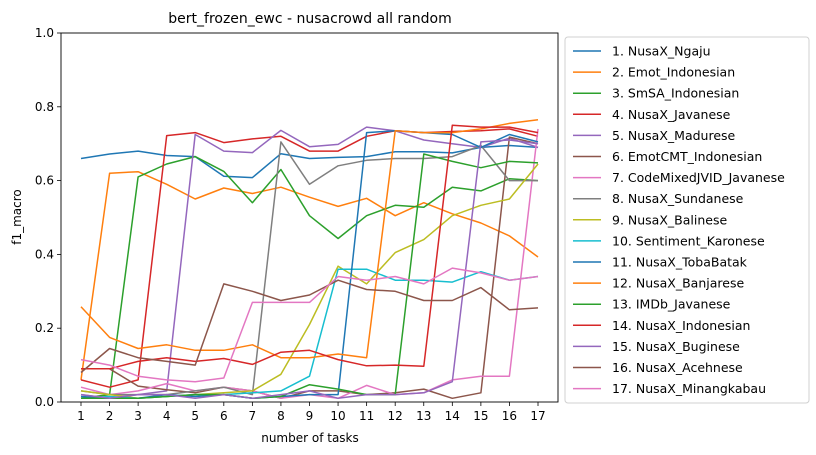  What do you see at coordinates (509, 416) in the screenshot?
I see `x-tick-label: 16` at bounding box center [509, 416].